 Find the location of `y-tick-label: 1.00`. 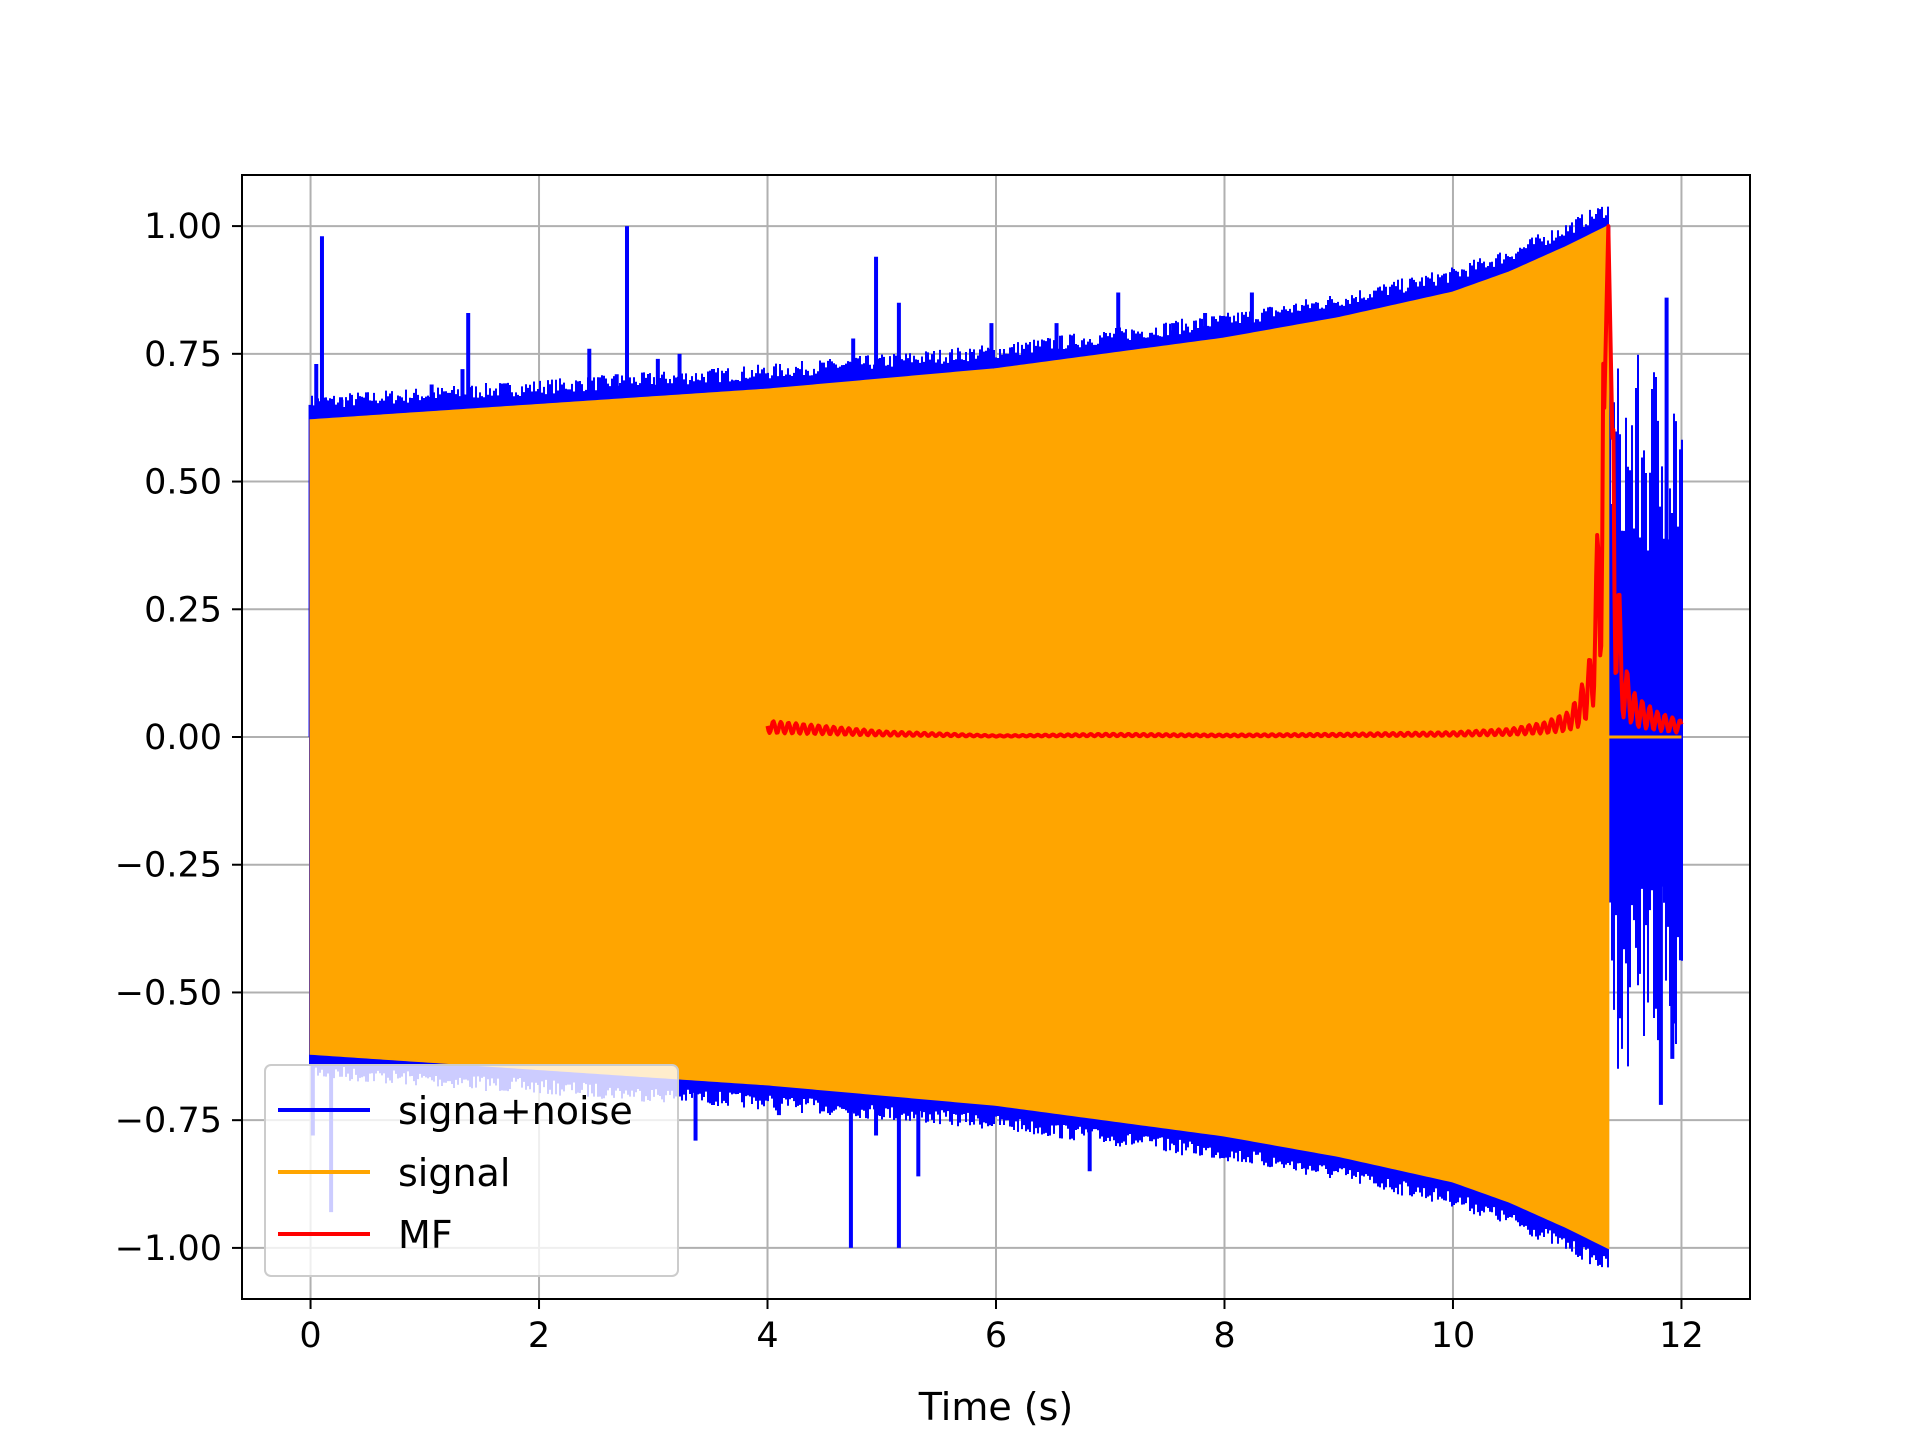

y-tick-label: 1.00 is located at coordinates (183, 227).